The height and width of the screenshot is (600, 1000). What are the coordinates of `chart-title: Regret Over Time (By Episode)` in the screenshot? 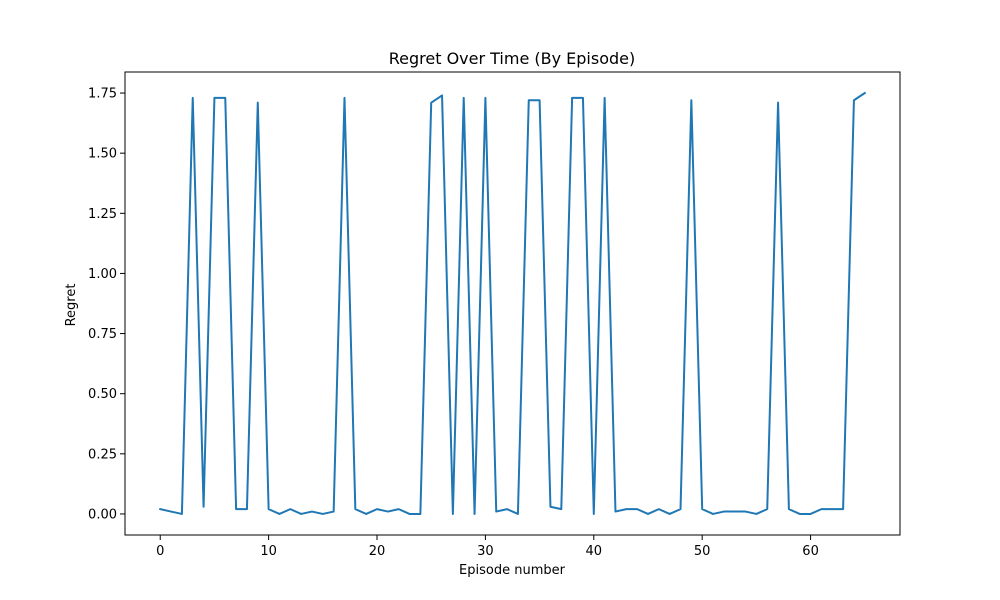 It's located at (512, 58).